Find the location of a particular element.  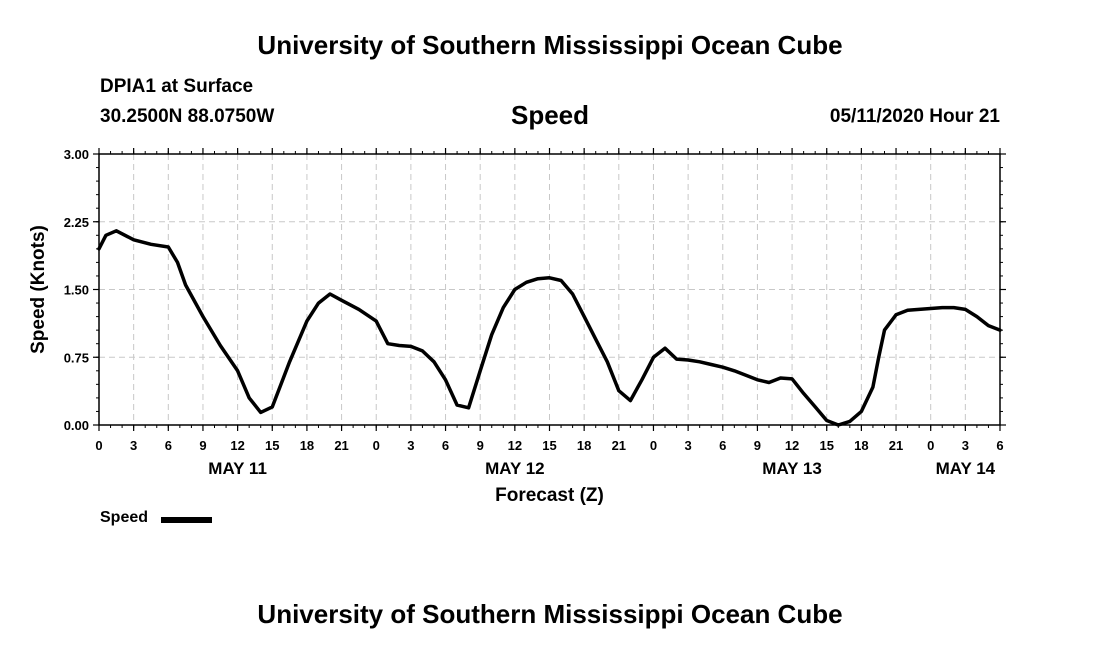

day-label: MAY 14 is located at coordinates (966, 468).